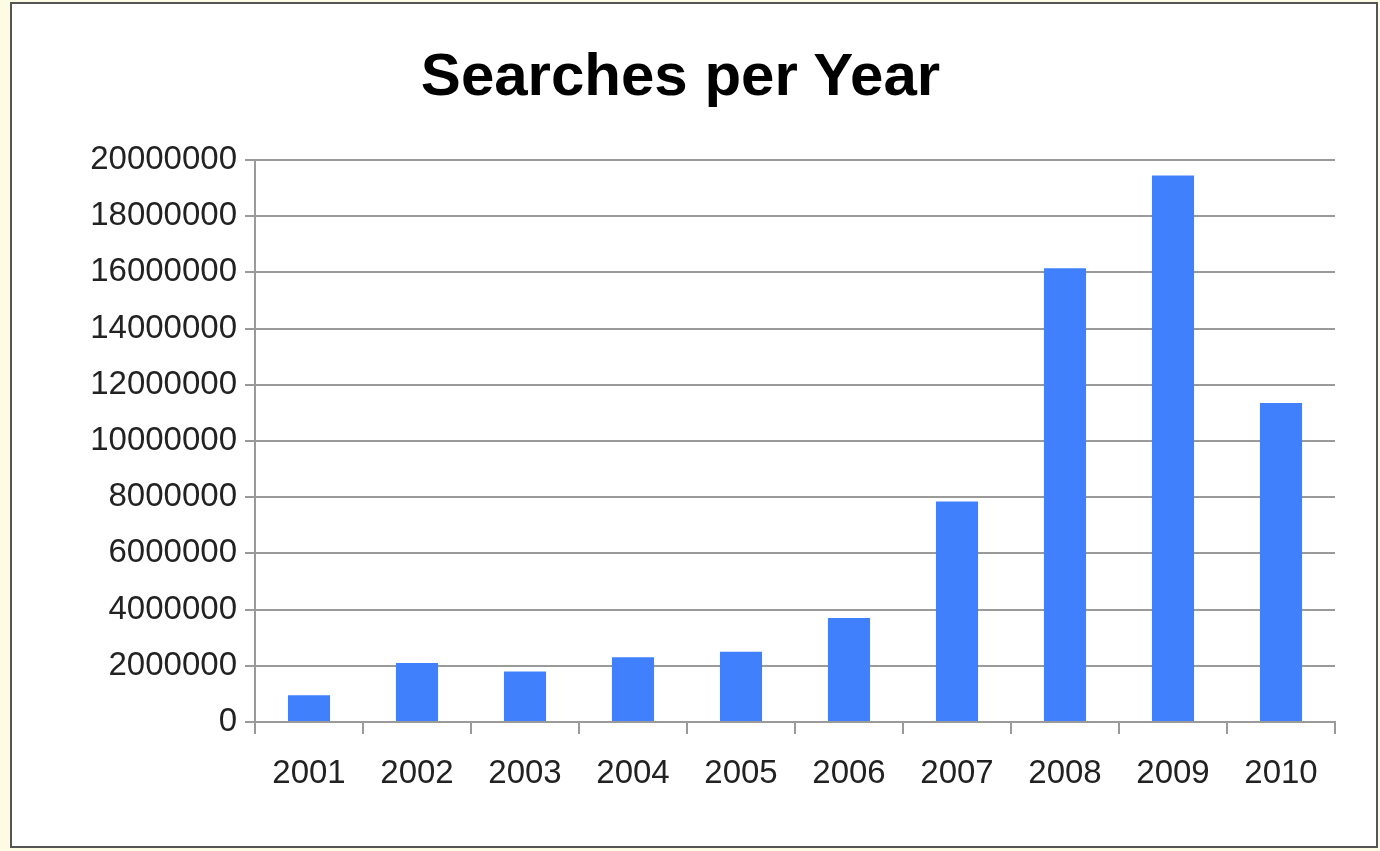 This screenshot has width=1380, height=851. Describe the element at coordinates (633, 771) in the screenshot. I see `x-tick-label: 2004` at that location.